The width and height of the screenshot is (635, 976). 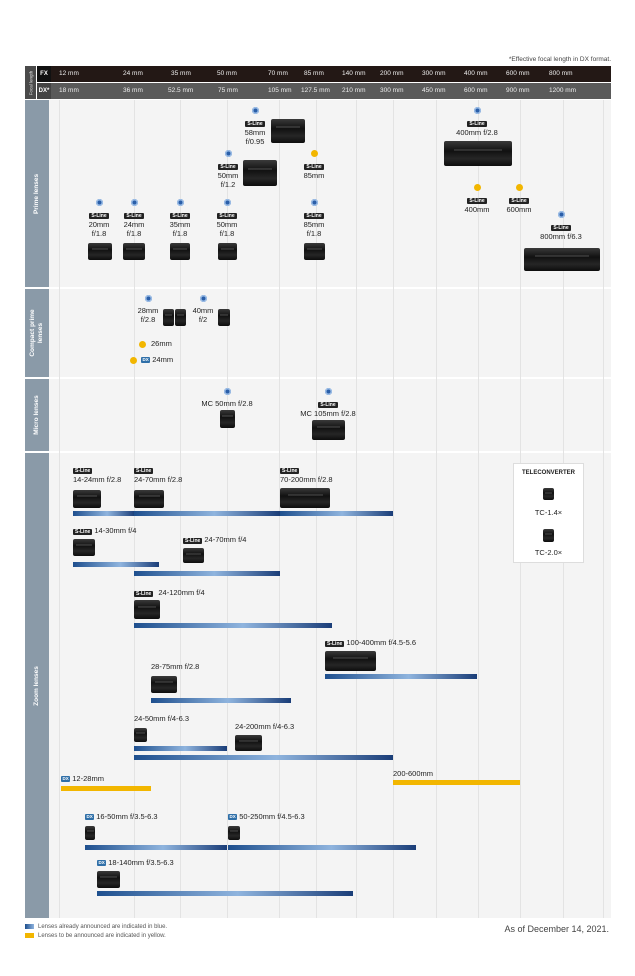 What do you see at coordinates (314, 165) in the screenshot?
I see `lens-85mm-upcoming: S-Line 85mm` at bounding box center [314, 165].